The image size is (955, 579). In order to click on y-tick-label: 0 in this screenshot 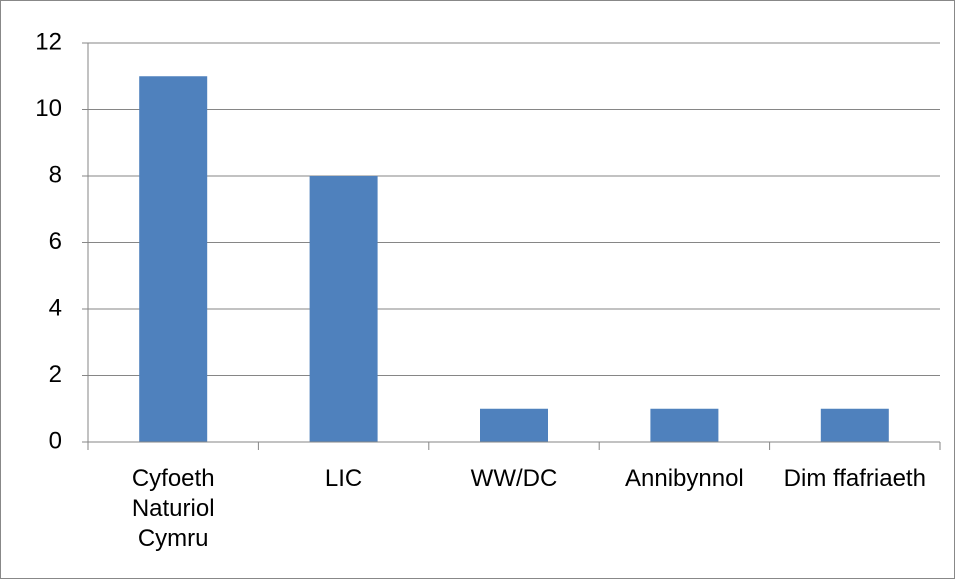, I will do `click(55, 440)`.